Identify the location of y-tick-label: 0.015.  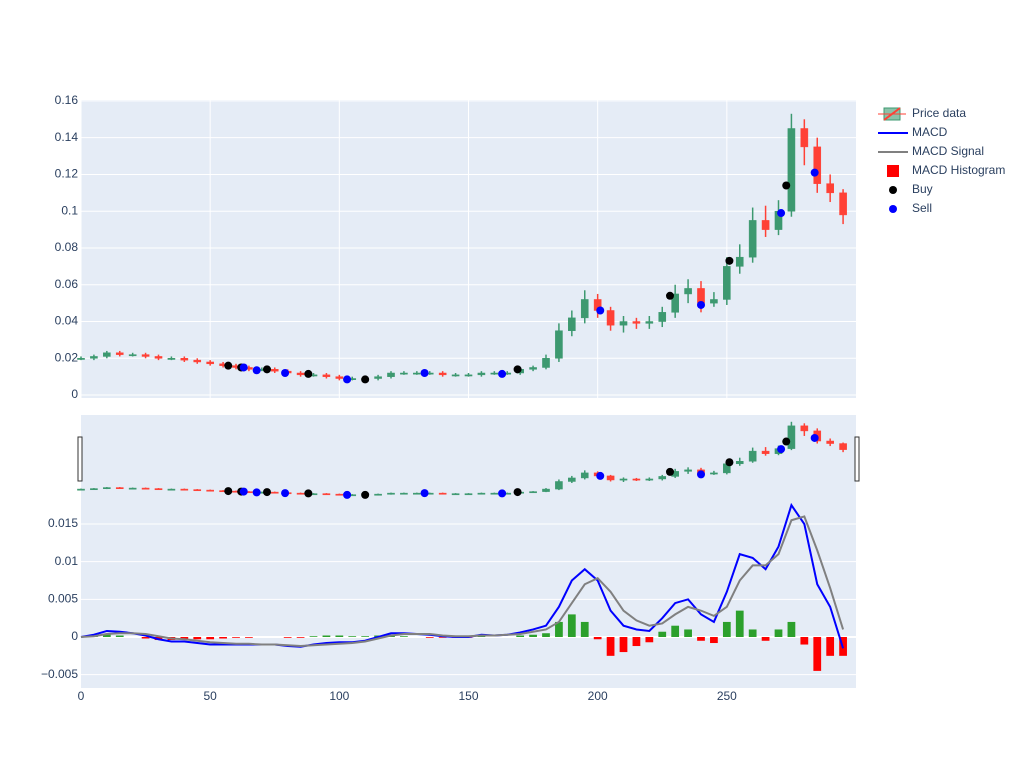
(63, 523).